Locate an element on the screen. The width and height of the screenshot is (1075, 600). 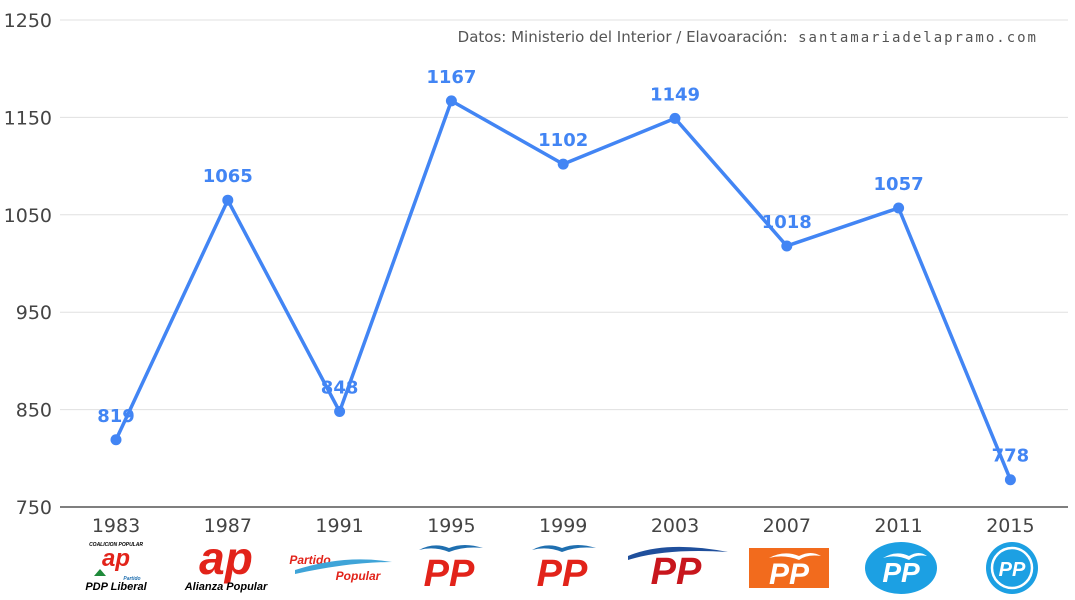
data-label: 819 is located at coordinates (116, 416).